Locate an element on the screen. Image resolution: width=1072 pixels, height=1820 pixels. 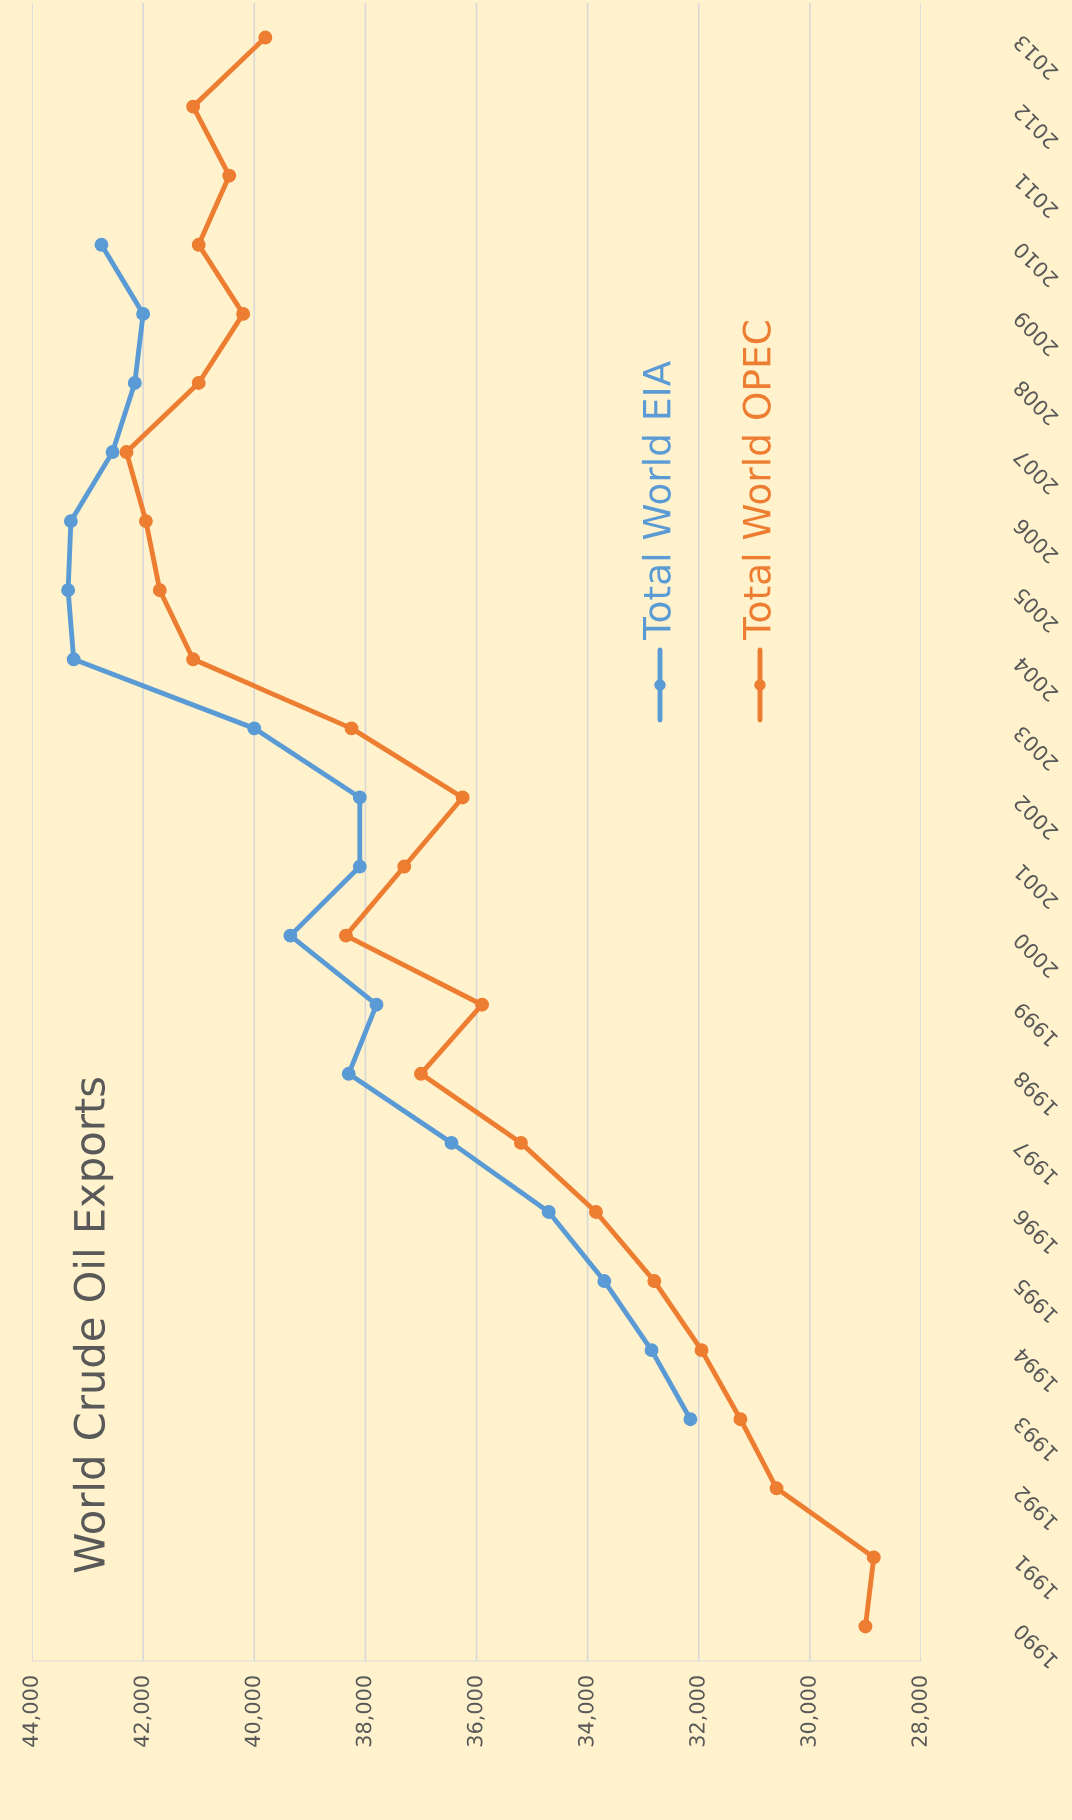
x-tick-label: 44,000 is located at coordinates (31, 1711).